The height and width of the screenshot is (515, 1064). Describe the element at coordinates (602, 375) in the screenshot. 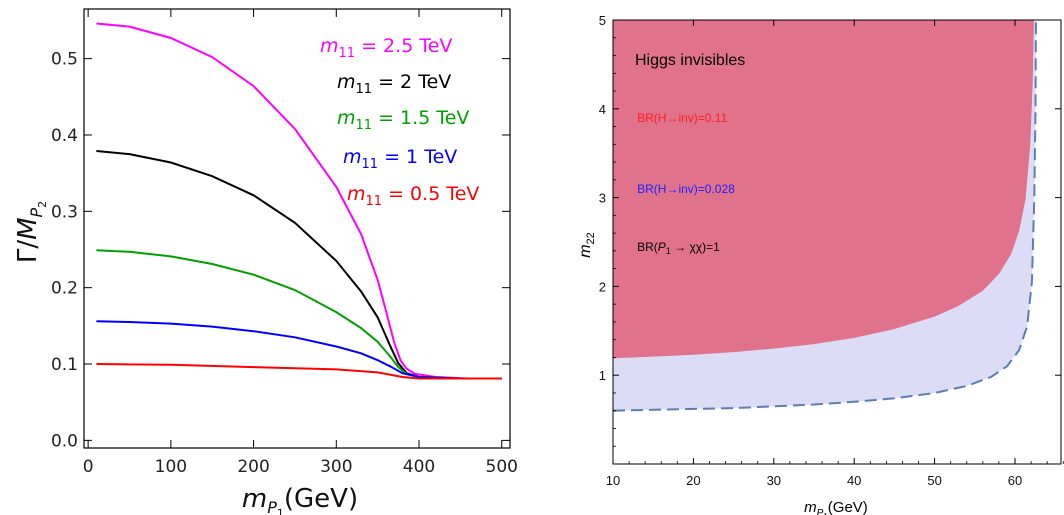

I see `right-y-tick-label: 1` at that location.